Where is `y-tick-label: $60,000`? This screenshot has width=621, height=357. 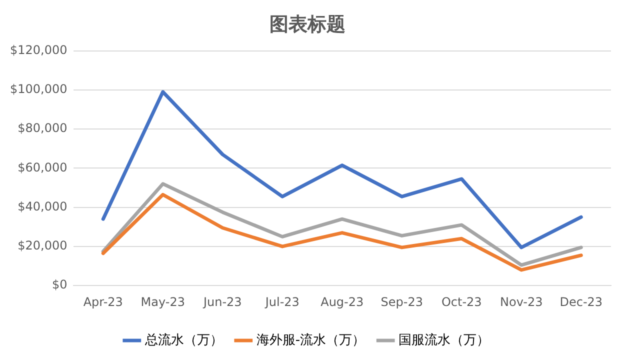 y-tick-label: $60,000 is located at coordinates (43, 167).